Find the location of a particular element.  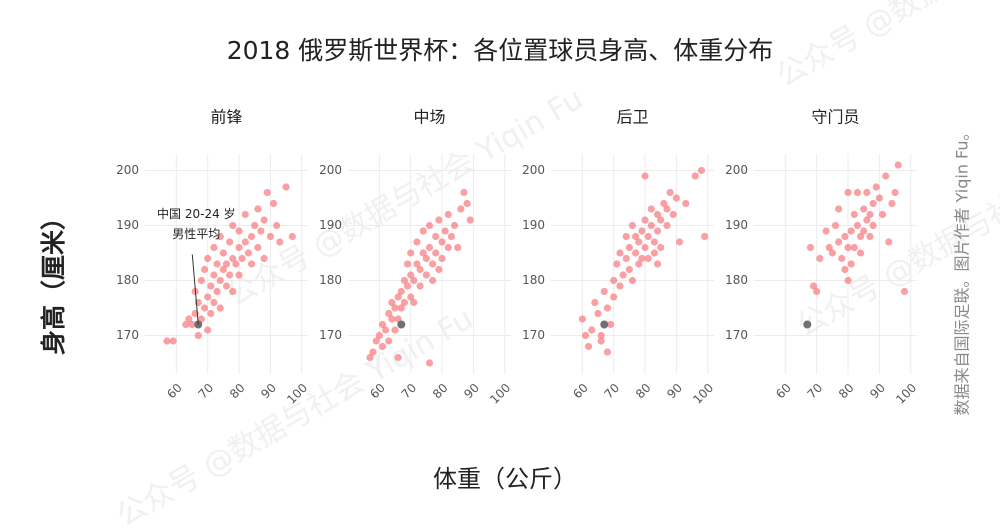

panel-title: 后卫 is located at coordinates (632, 117).